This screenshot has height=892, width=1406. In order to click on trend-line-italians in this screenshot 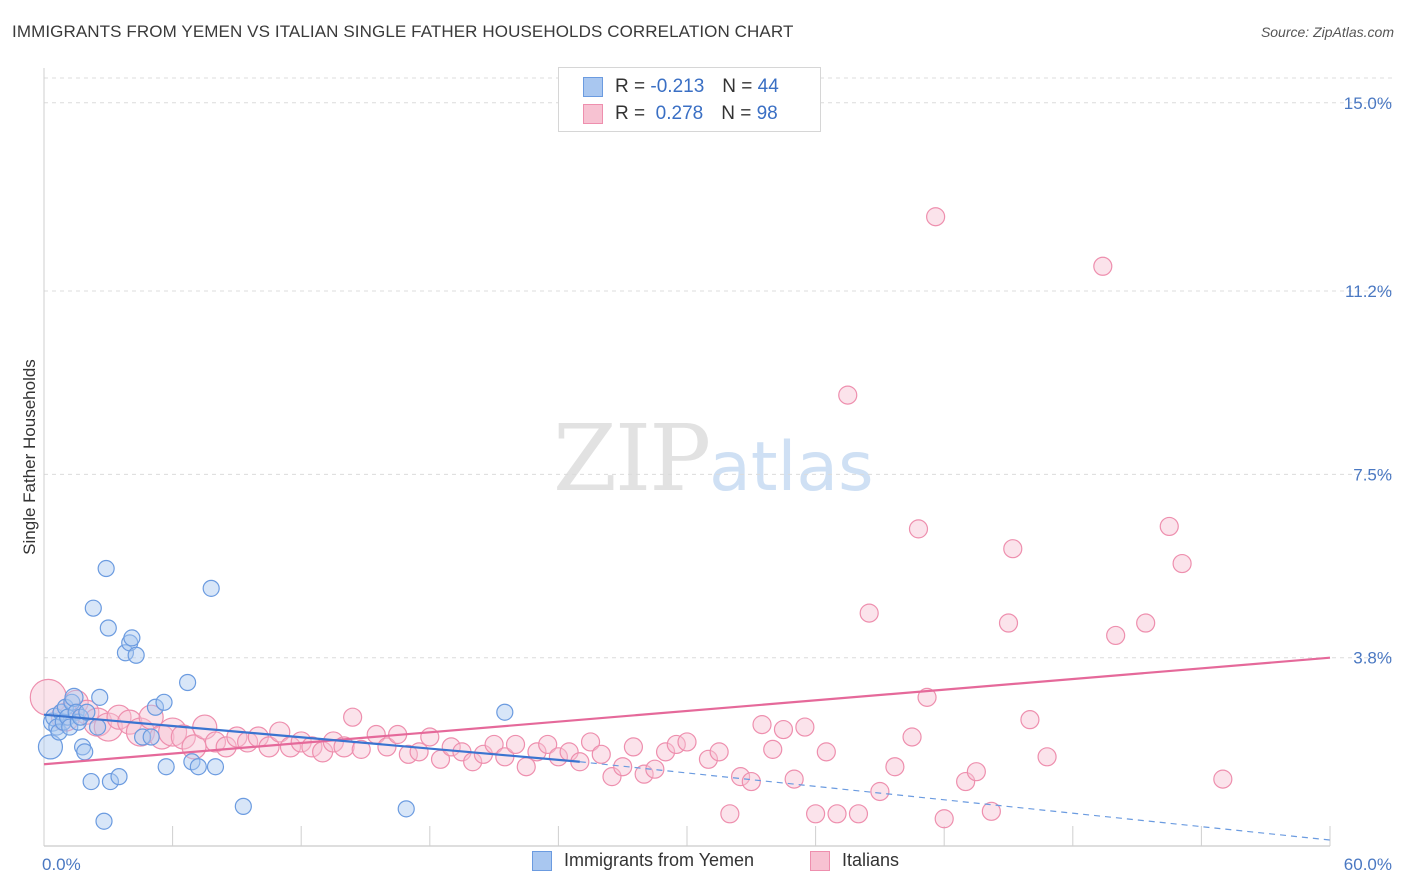, I will do `click(687, 711)`.